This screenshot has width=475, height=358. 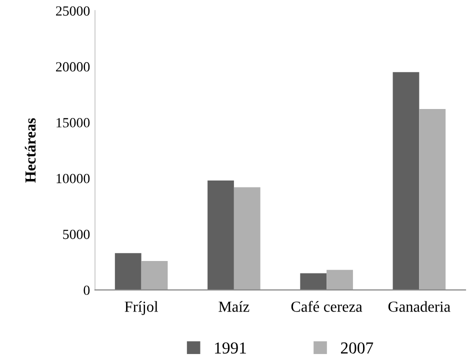 What do you see at coordinates (326, 306) in the screenshot?
I see `x-tick-label: Café cereza` at bounding box center [326, 306].